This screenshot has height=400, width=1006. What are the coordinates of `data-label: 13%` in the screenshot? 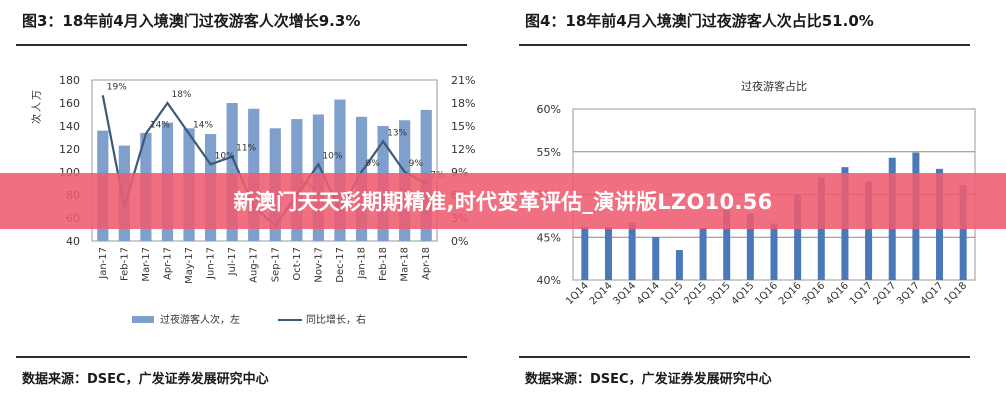 It's located at (397, 133).